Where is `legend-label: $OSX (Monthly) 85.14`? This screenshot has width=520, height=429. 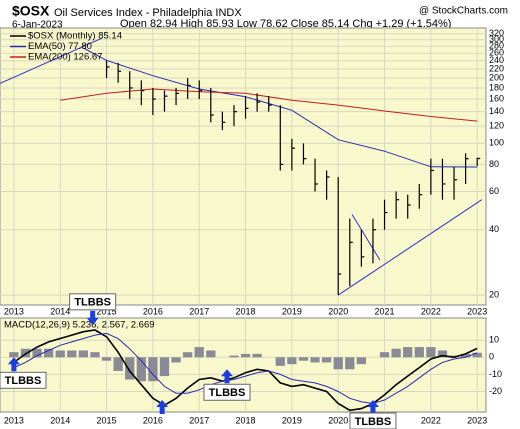
legend-label: $OSX (Monthly) 85.14 is located at coordinates (75, 36).